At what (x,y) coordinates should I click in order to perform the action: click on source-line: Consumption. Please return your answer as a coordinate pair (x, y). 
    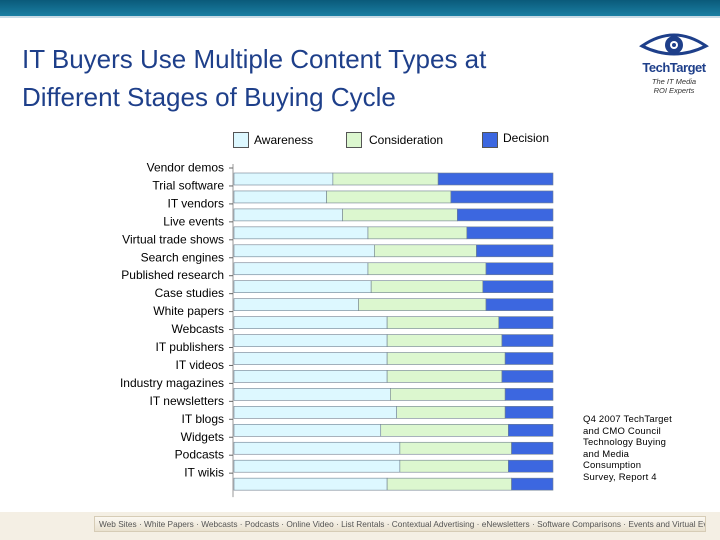
    Looking at the image, I should click on (612, 465).